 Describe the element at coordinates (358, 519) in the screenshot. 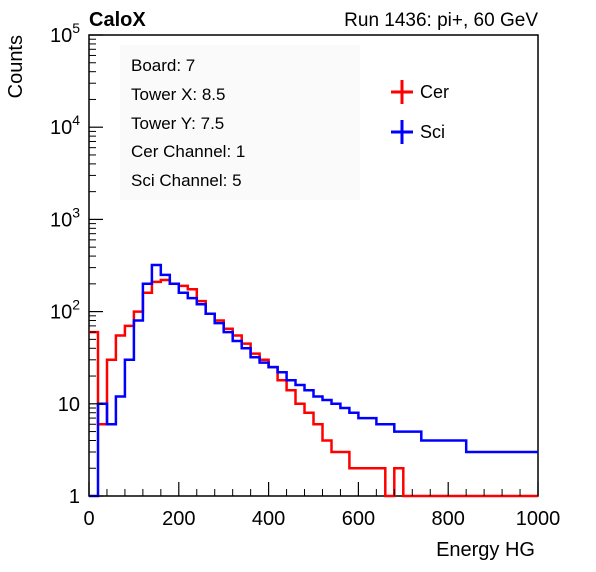

I see `x-tick-label: 600` at that location.